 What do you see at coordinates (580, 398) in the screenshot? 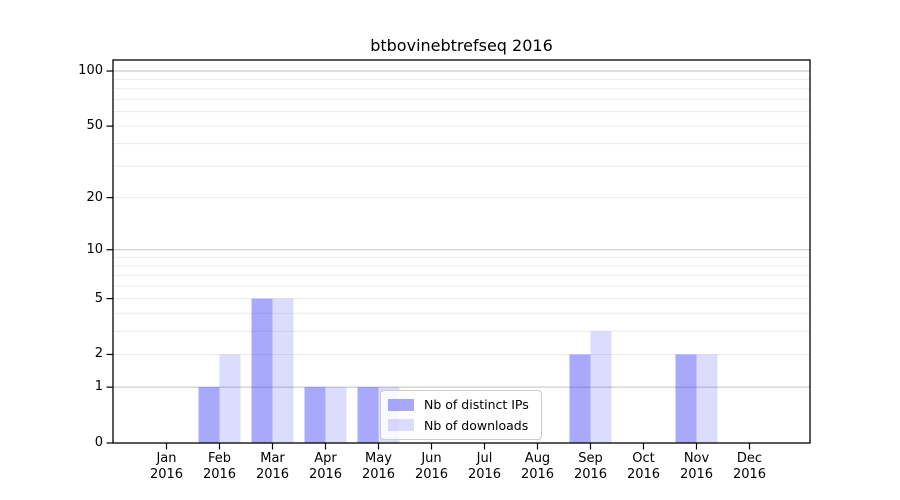
I see `bar-sep-distinct-ips` at bounding box center [580, 398].